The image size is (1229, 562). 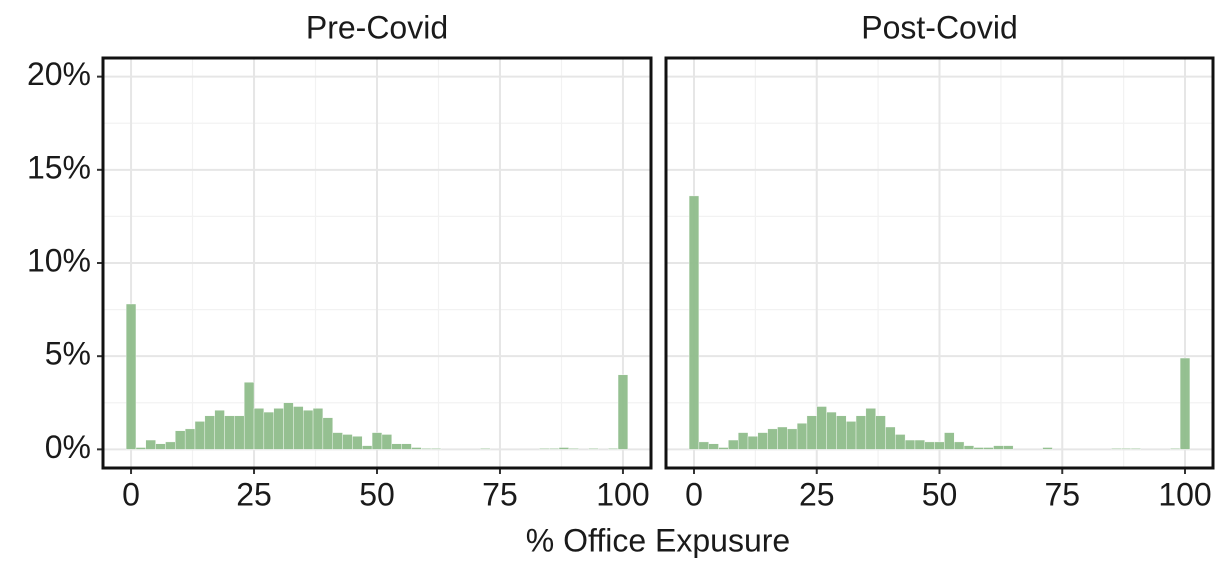 What do you see at coordinates (68, 447) in the screenshot?
I see `y-tick-label: 0%` at bounding box center [68, 447].